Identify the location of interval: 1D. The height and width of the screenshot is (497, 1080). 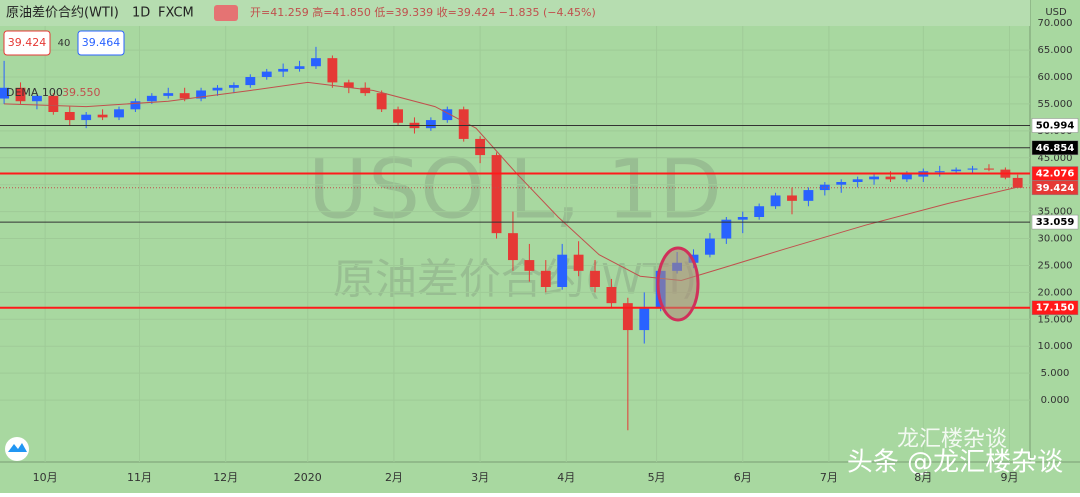
(141, 13).